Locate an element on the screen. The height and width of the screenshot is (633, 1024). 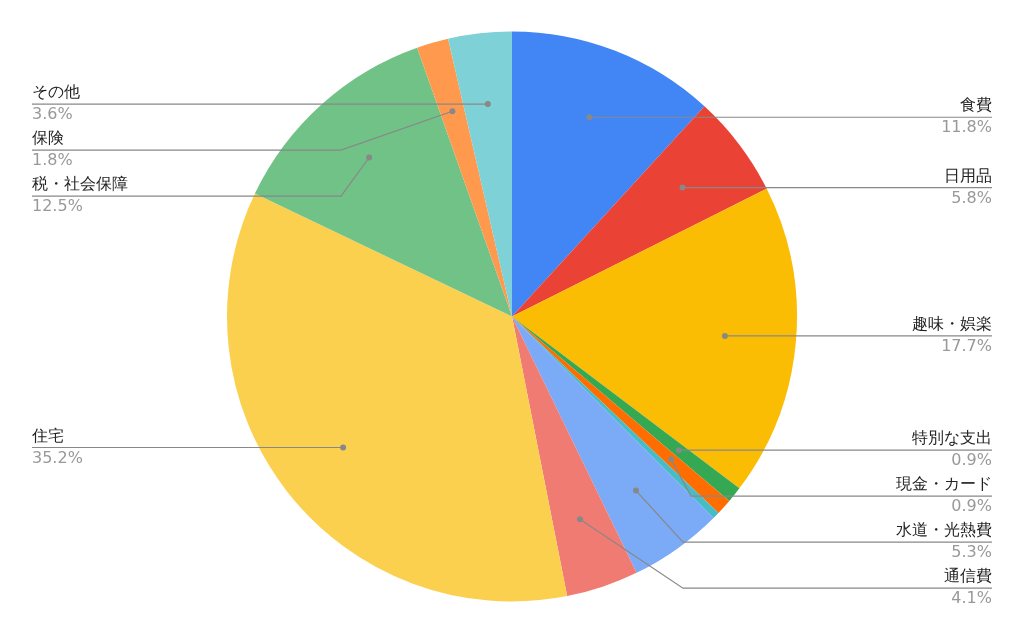
data-label: 12.5% is located at coordinates (57, 206).